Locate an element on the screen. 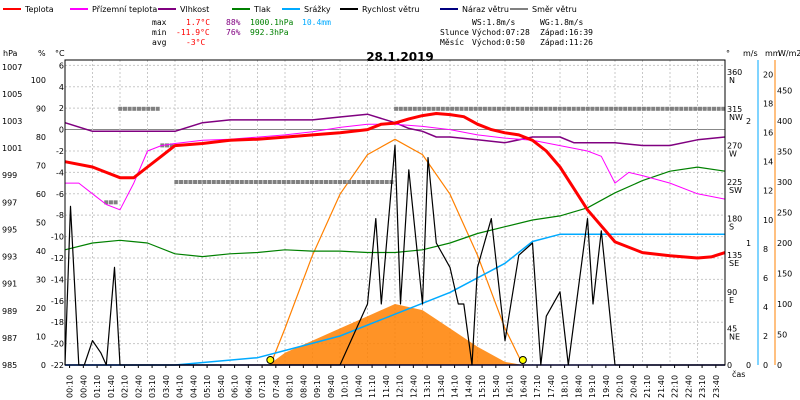 The image size is (800, 400). y-tick-label: 30 is located at coordinates (41, 279).